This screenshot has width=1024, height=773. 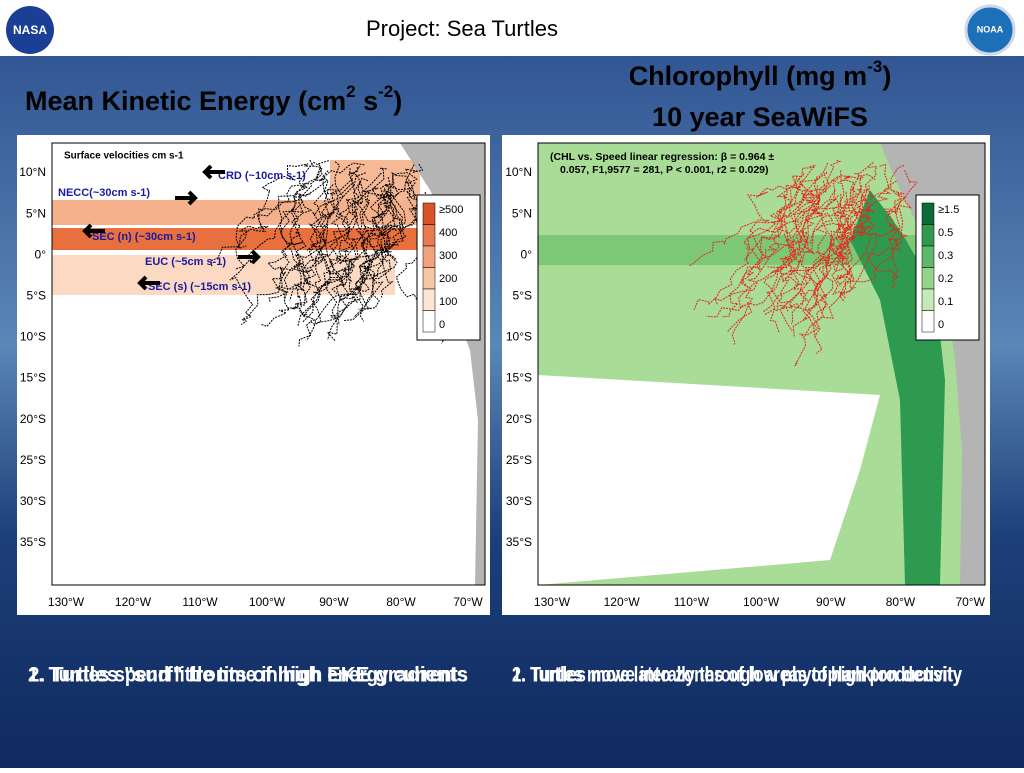 What do you see at coordinates (33, 542) in the screenshot?
I see `lat-tick-label: 35°S` at bounding box center [33, 542].